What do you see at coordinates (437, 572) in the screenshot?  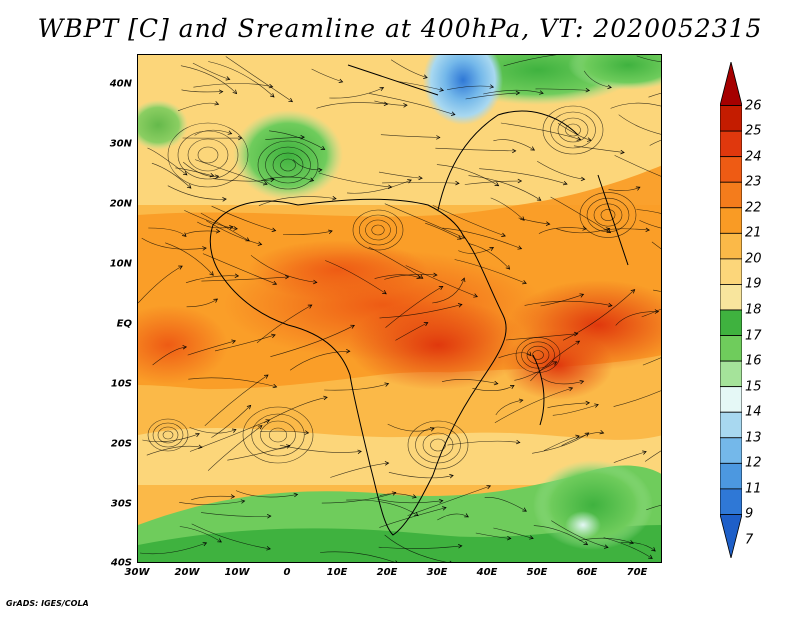 I see `lon-label: 30E` at bounding box center [437, 572].